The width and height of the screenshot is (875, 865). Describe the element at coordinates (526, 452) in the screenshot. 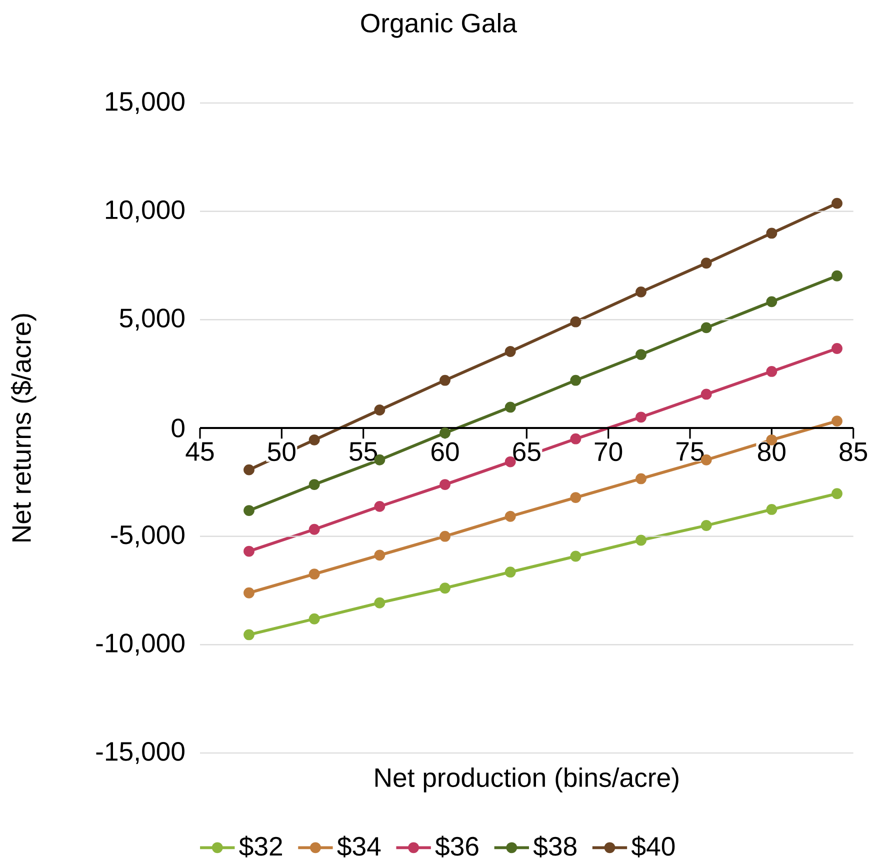

I see `x-tick-label: 65` at that location.